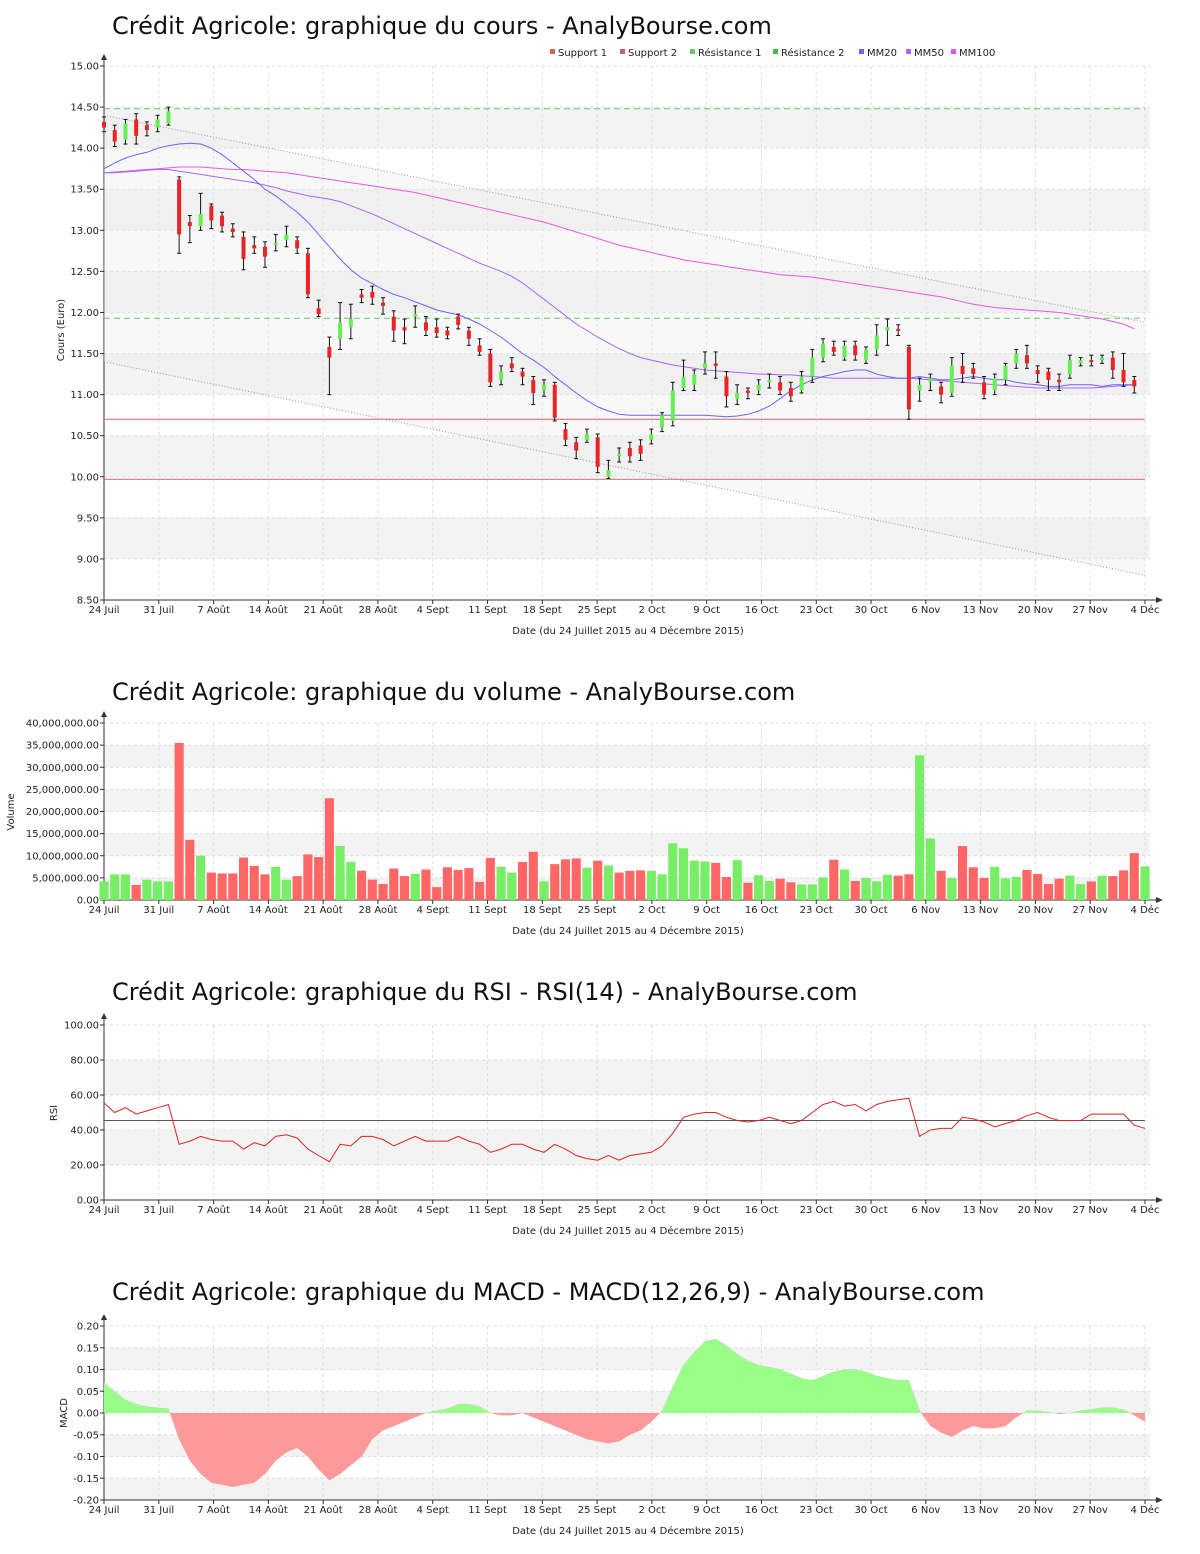 Image resolution: width=1200 pixels, height=1554 pixels. I want to click on price-grid-band, so click(627, 128).